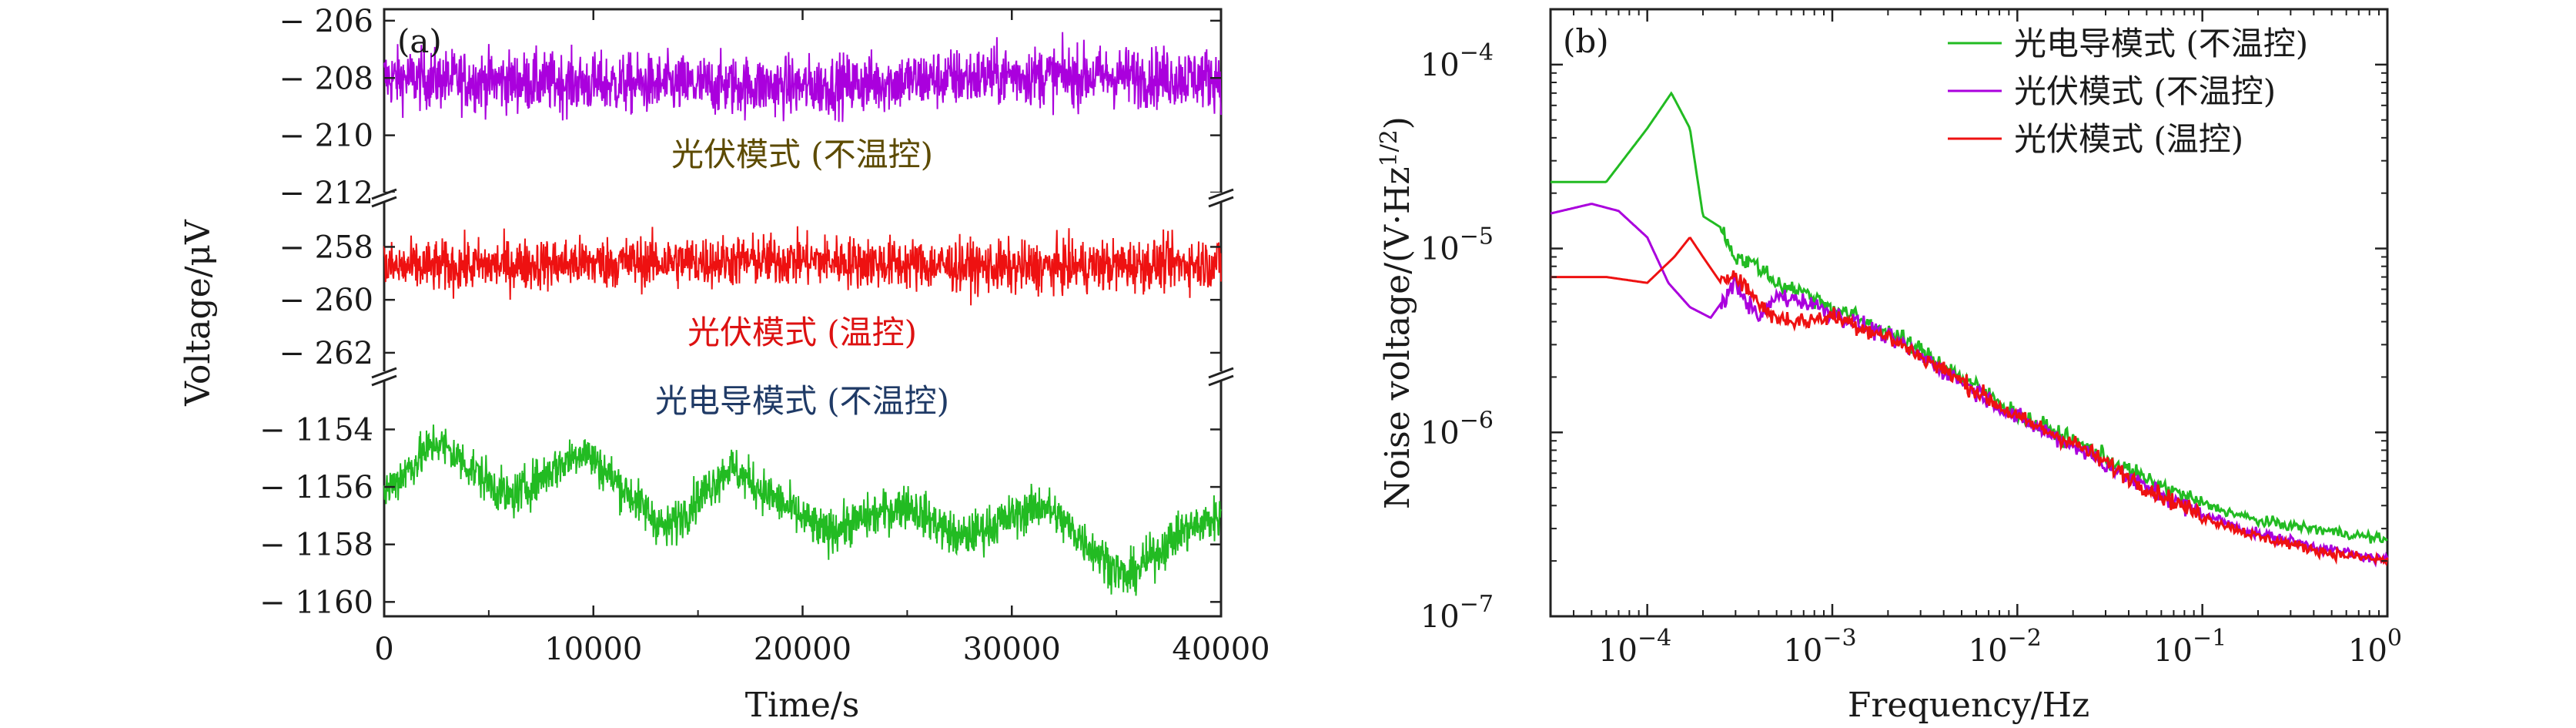  What do you see at coordinates (802, 154) in the screenshot?
I see `segment-label: 光伏模式 (不温控)` at bounding box center [802, 154].